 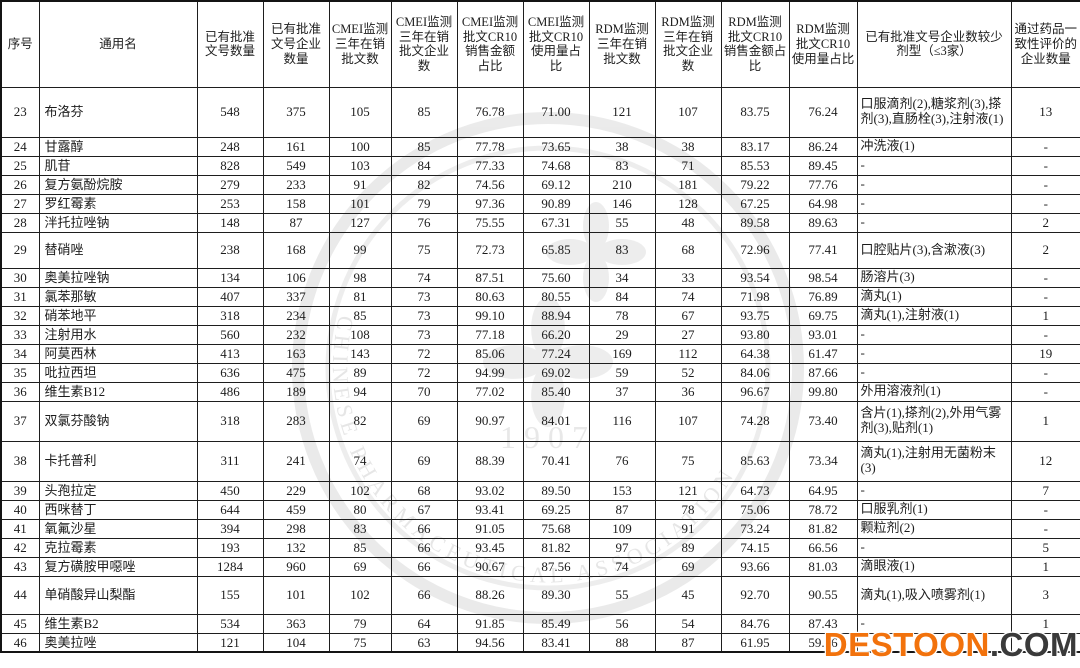 I want to click on data-cell: 107, so click(x=688, y=421).